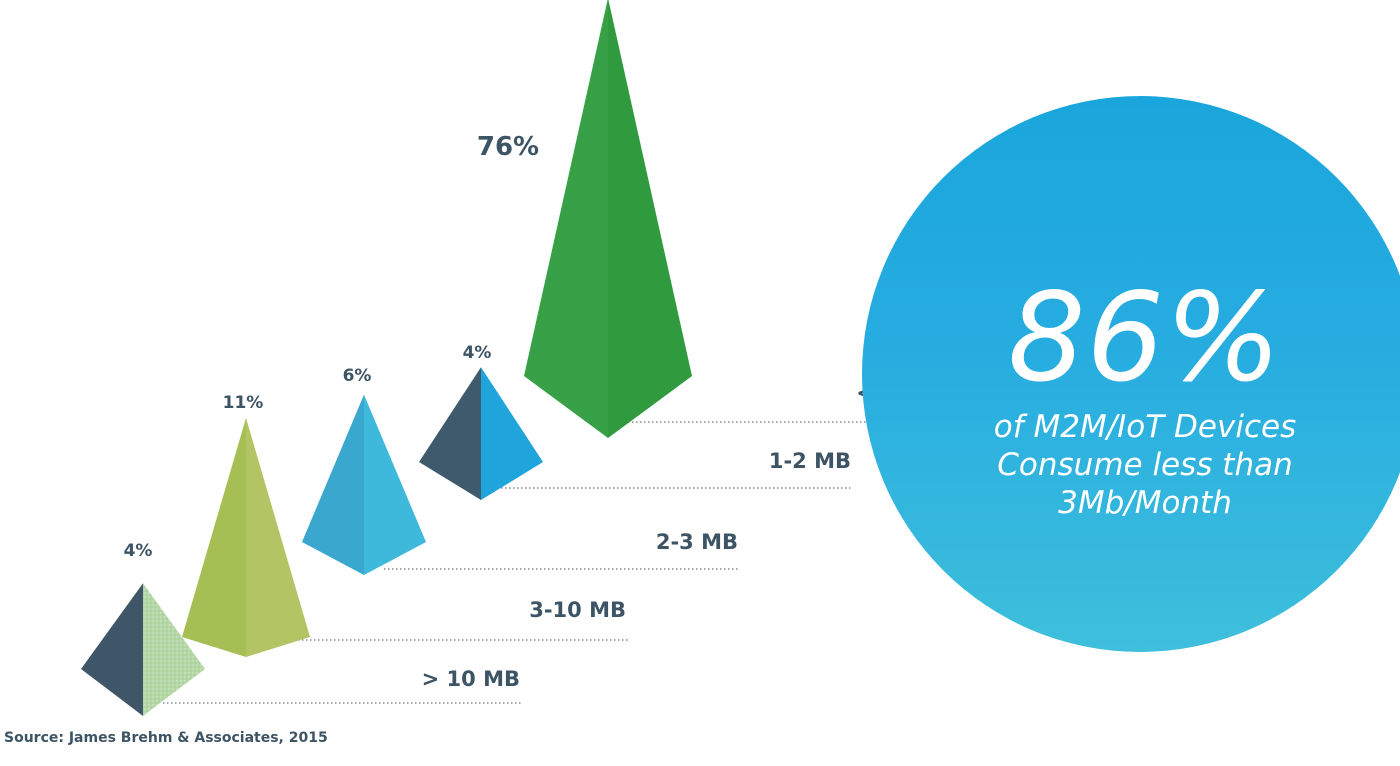  I want to click on callout-value: 86%, so click(1145, 338).